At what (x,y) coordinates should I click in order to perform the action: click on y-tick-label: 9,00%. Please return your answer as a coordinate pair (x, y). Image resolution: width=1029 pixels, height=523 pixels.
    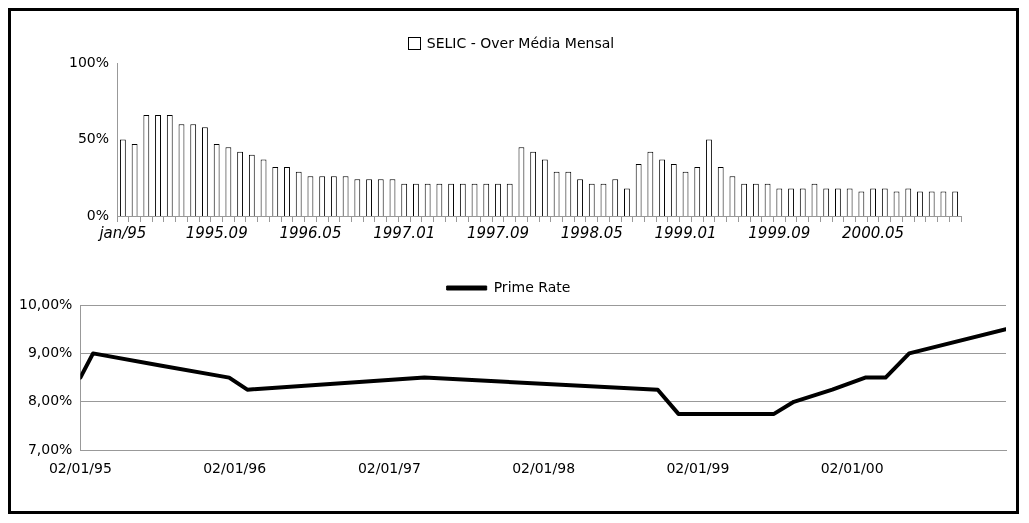
    Looking at the image, I should click on (50, 352).